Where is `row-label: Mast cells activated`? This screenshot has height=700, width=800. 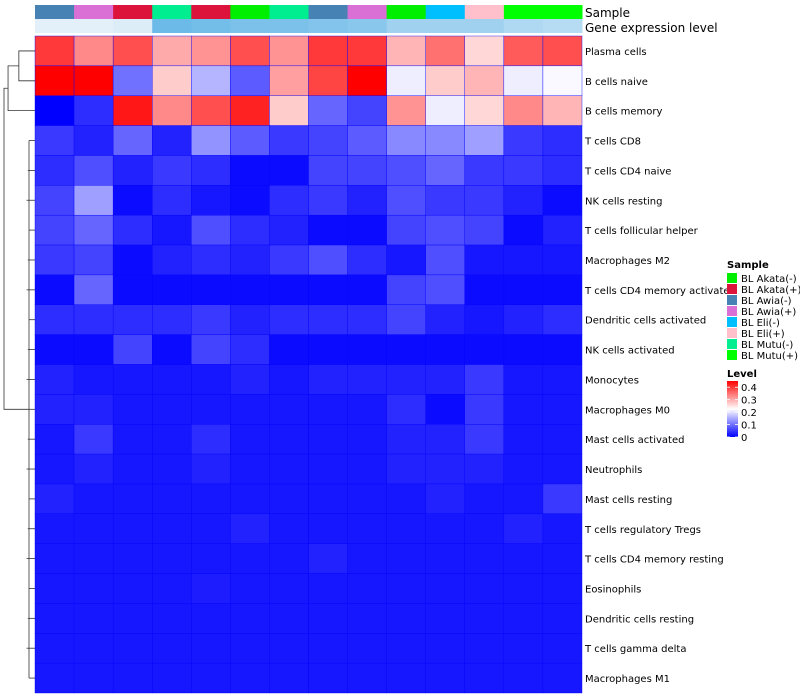
row-label: Mast cells activated is located at coordinates (634, 440).